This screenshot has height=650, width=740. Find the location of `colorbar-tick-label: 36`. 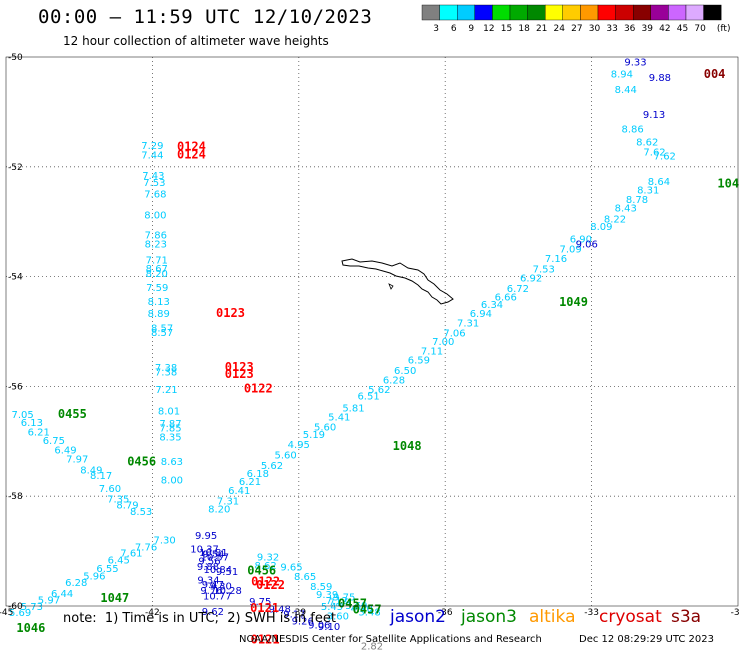

colorbar-tick-label: 36 is located at coordinates (630, 29).